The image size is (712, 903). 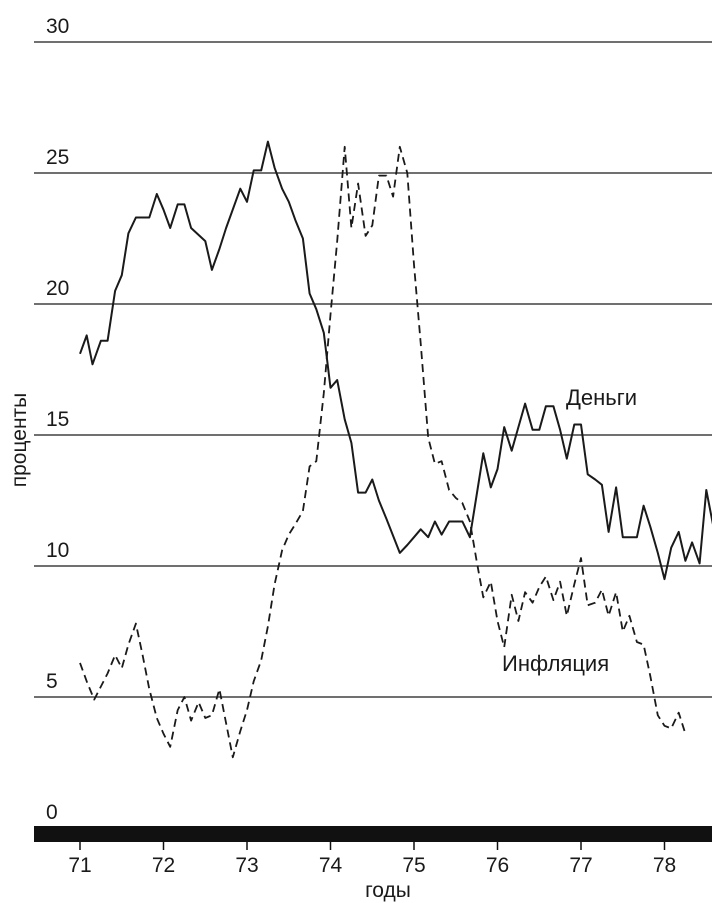 What do you see at coordinates (79, 865) in the screenshot?
I see `x-tick-label: 71` at bounding box center [79, 865].